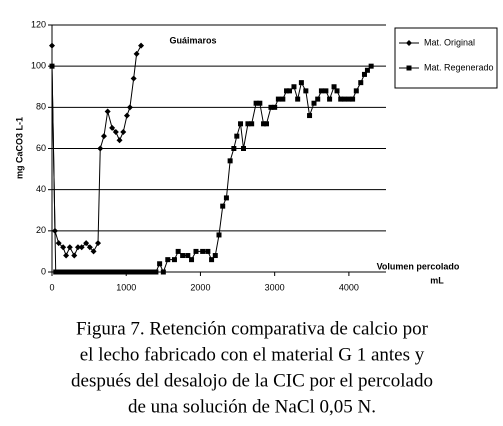 This screenshot has height=426, width=503. What do you see at coordinates (349, 287) in the screenshot?
I see `x-tick-label: 4000` at bounding box center [349, 287].